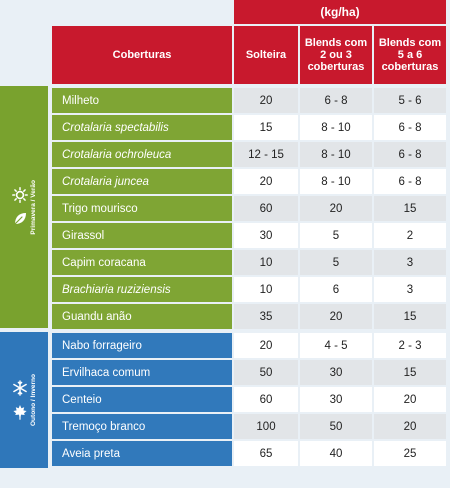 The width and height of the screenshot is (450, 488). I want to click on solteira-header: Solteira, so click(266, 55).